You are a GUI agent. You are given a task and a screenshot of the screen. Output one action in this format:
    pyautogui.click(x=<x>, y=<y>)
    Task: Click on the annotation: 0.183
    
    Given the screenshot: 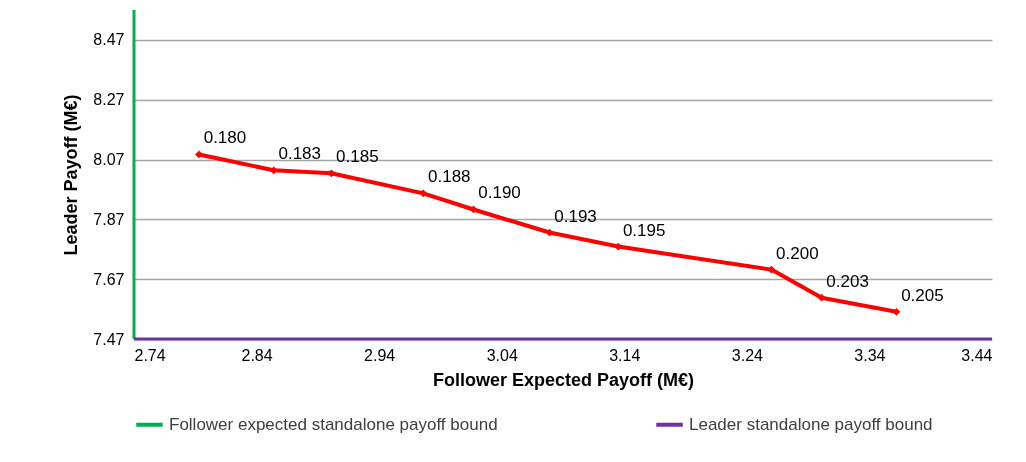 What is the action you would take?
    pyautogui.click(x=299, y=154)
    